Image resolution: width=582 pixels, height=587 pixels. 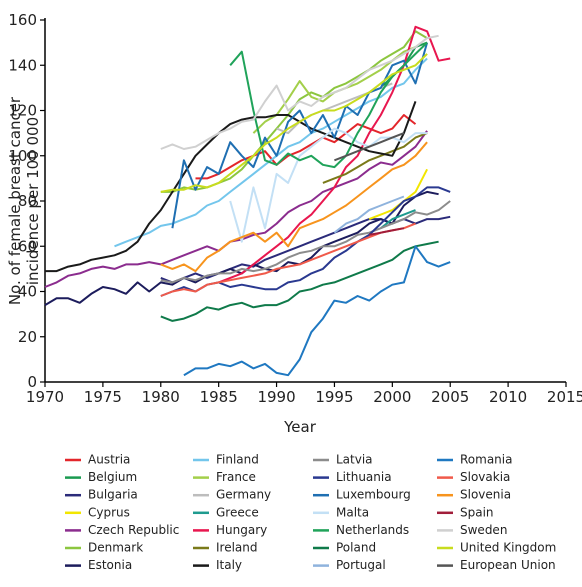 What do you see at coordinates (115, 548) in the screenshot?
I see `legend-label: Denmark` at bounding box center [115, 548].